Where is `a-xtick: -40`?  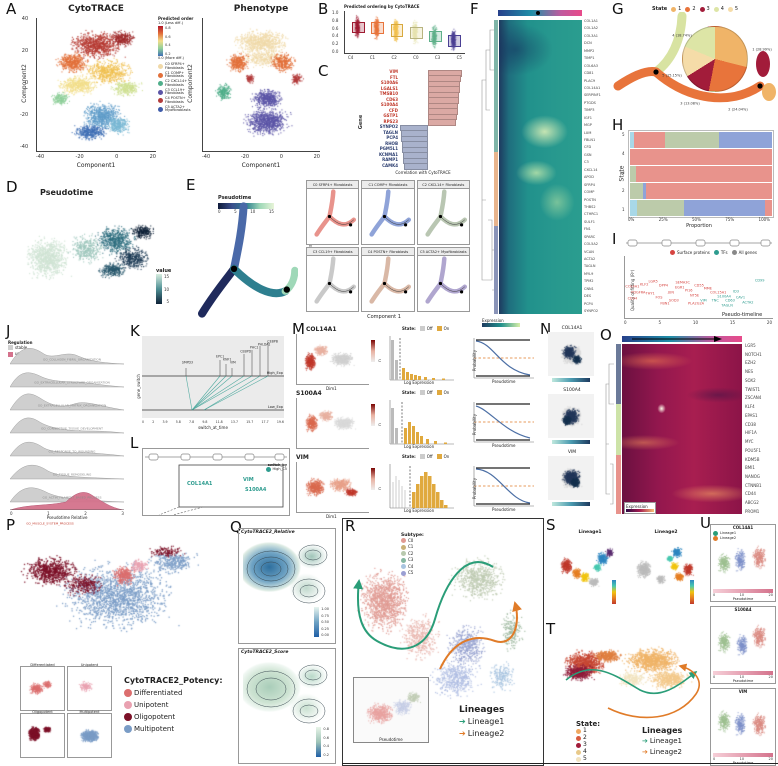 a-xtick: -40 is located at coordinates (40, 157).